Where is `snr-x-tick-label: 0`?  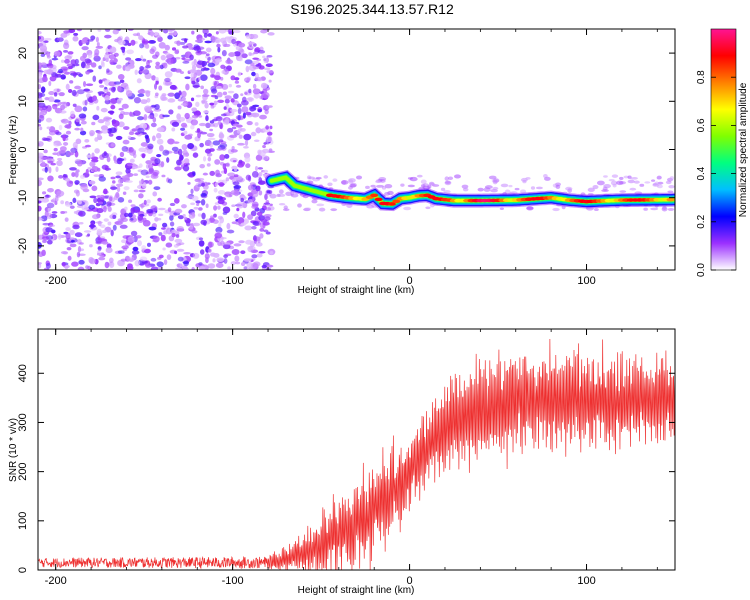
snr-x-tick-label: 0 is located at coordinates (410, 581).